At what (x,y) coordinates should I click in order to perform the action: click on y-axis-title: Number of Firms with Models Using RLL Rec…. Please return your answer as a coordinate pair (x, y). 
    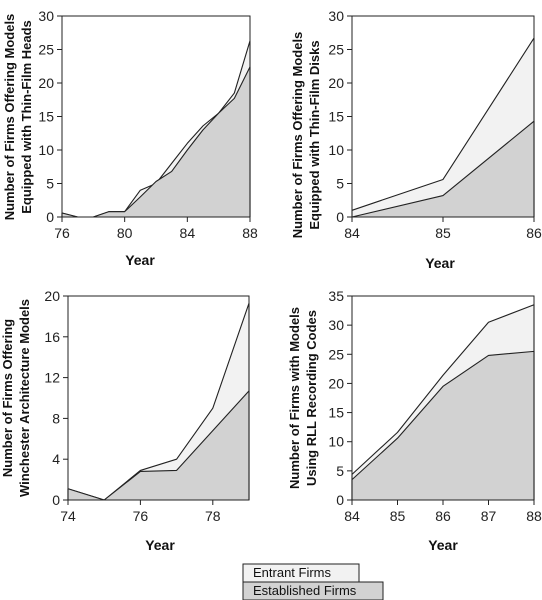
    Looking at the image, I should click on (303, 398).